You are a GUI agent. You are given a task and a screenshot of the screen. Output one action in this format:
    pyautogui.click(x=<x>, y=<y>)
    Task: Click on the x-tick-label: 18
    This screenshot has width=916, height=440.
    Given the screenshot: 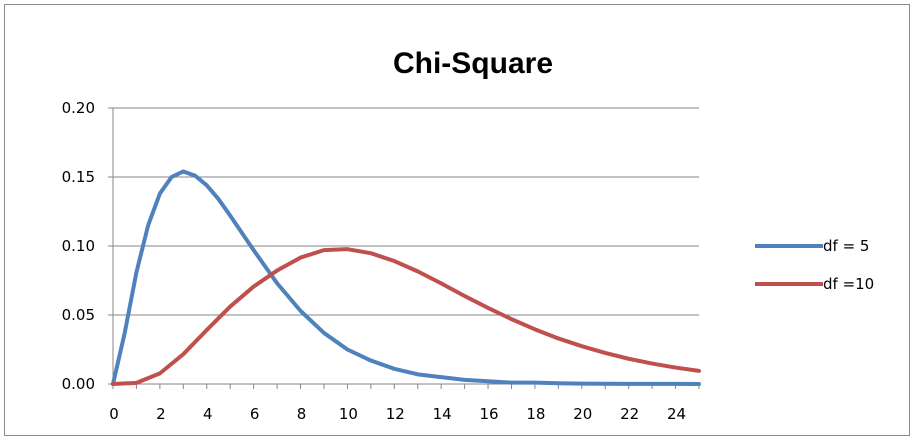 What is the action you would take?
    pyautogui.click(x=535, y=414)
    